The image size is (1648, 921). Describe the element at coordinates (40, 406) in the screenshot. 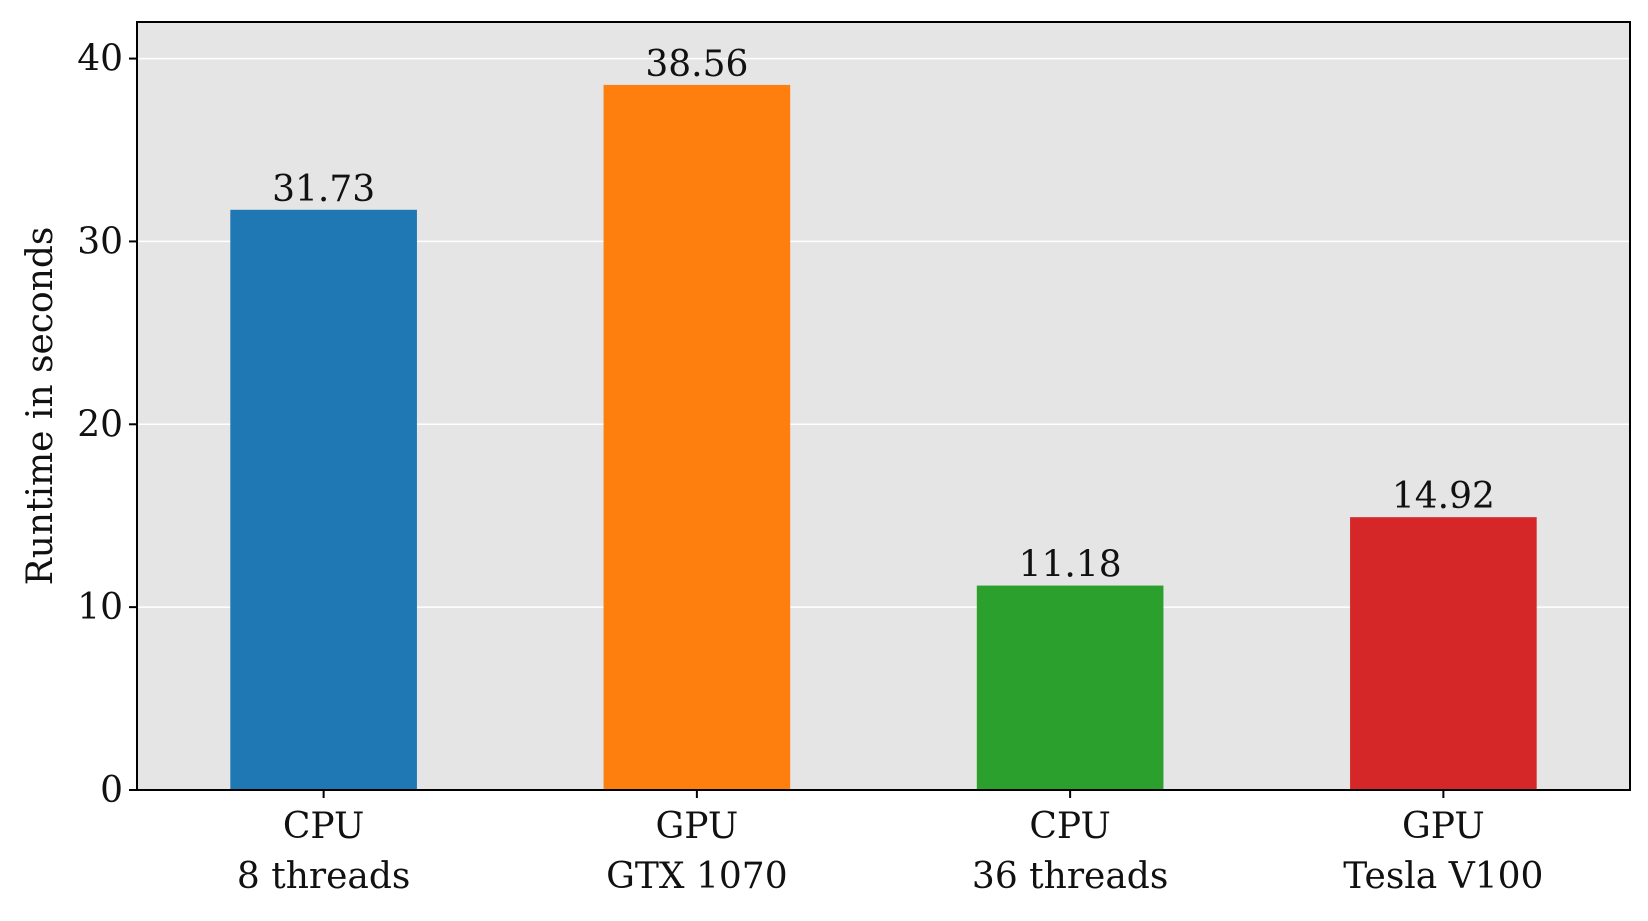

I see `y-axis-label: Runtime in seconds` at that location.